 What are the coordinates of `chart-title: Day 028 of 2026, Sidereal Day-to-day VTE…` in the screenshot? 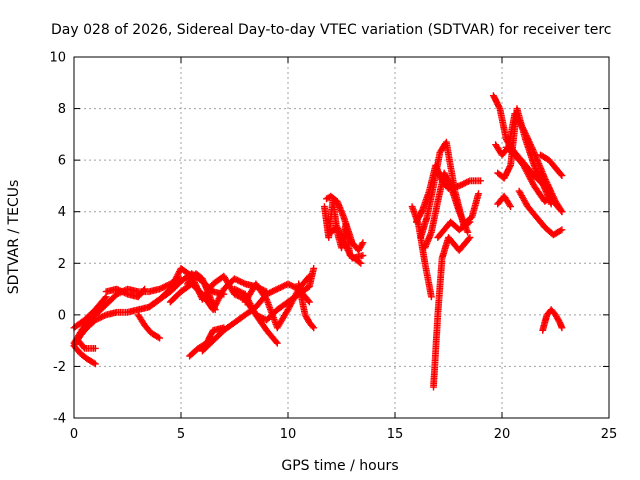 It's located at (331, 30).